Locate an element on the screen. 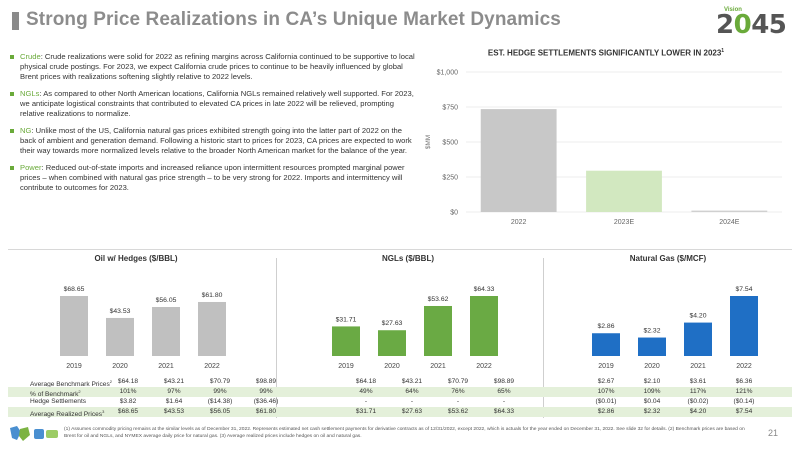 This screenshot has height=450, width=800. bar-value-label: $2.32 is located at coordinates (651, 331).